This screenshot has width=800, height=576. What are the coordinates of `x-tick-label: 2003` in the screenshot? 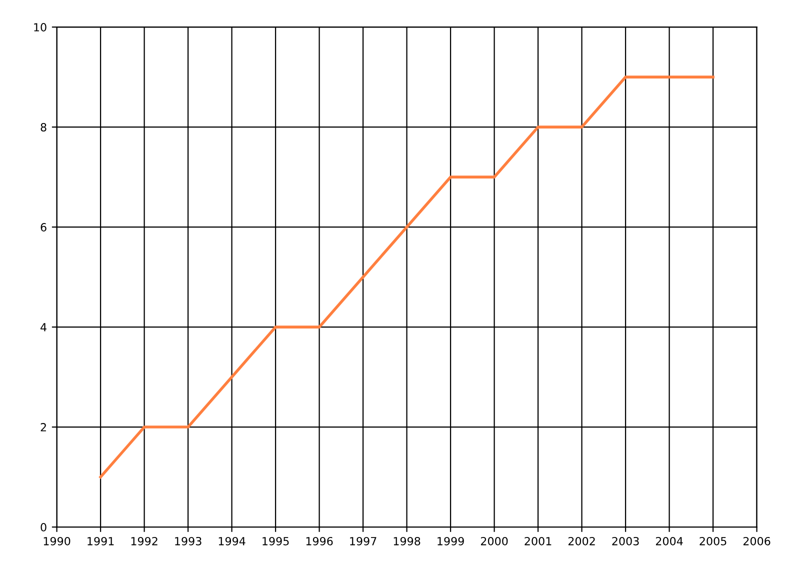 It's located at (625, 541).